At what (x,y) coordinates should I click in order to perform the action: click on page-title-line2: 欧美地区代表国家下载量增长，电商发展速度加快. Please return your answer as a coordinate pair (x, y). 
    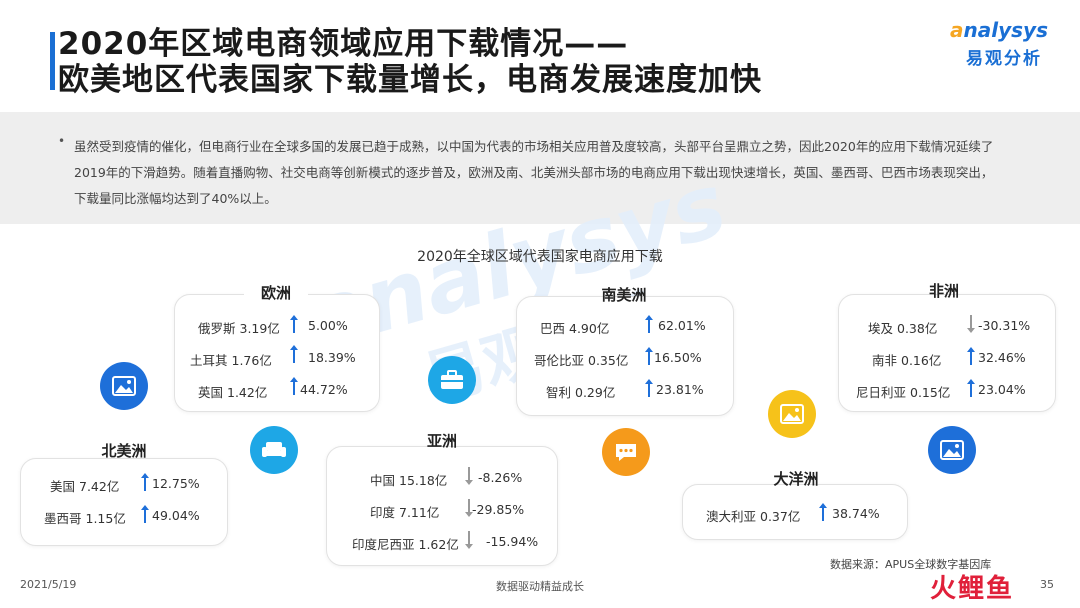
    Looking at the image, I should click on (410, 80).